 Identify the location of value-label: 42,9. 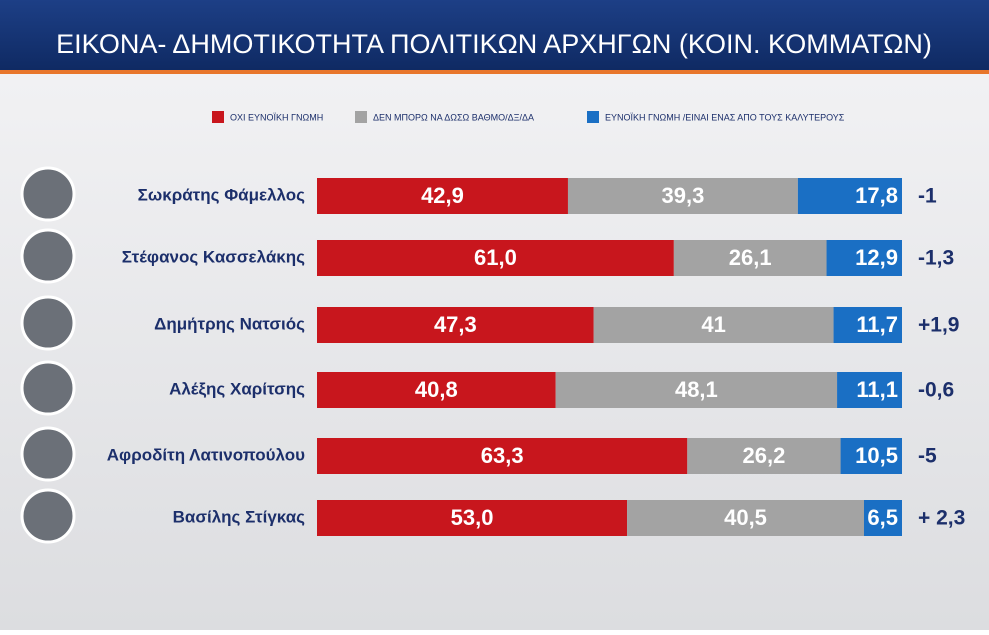
(442, 195).